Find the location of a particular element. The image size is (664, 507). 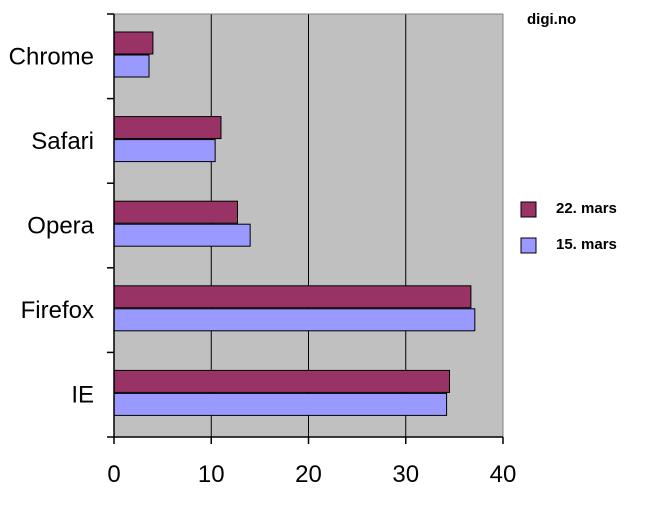

x-tick-label-40: 40 is located at coordinates (503, 474).